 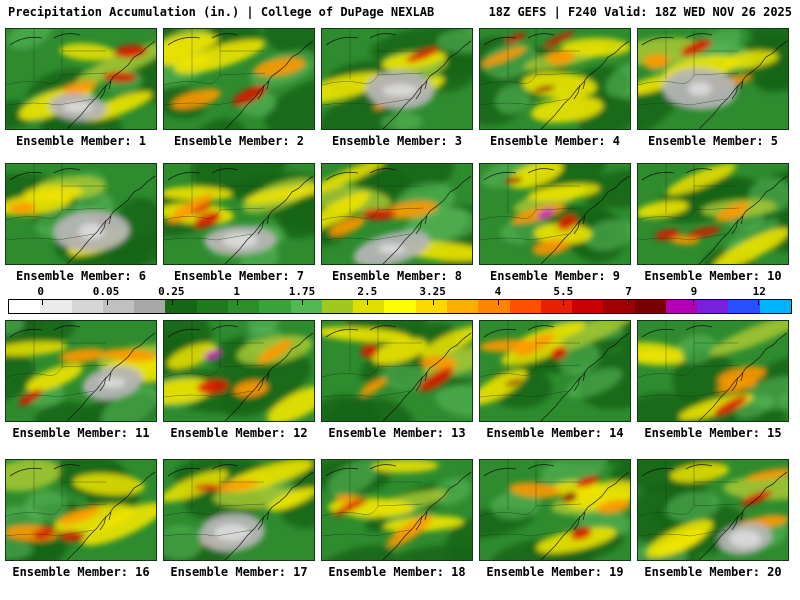 I want to click on ensemble-cell: Ensemble Member: 12, so click(x=239, y=380).